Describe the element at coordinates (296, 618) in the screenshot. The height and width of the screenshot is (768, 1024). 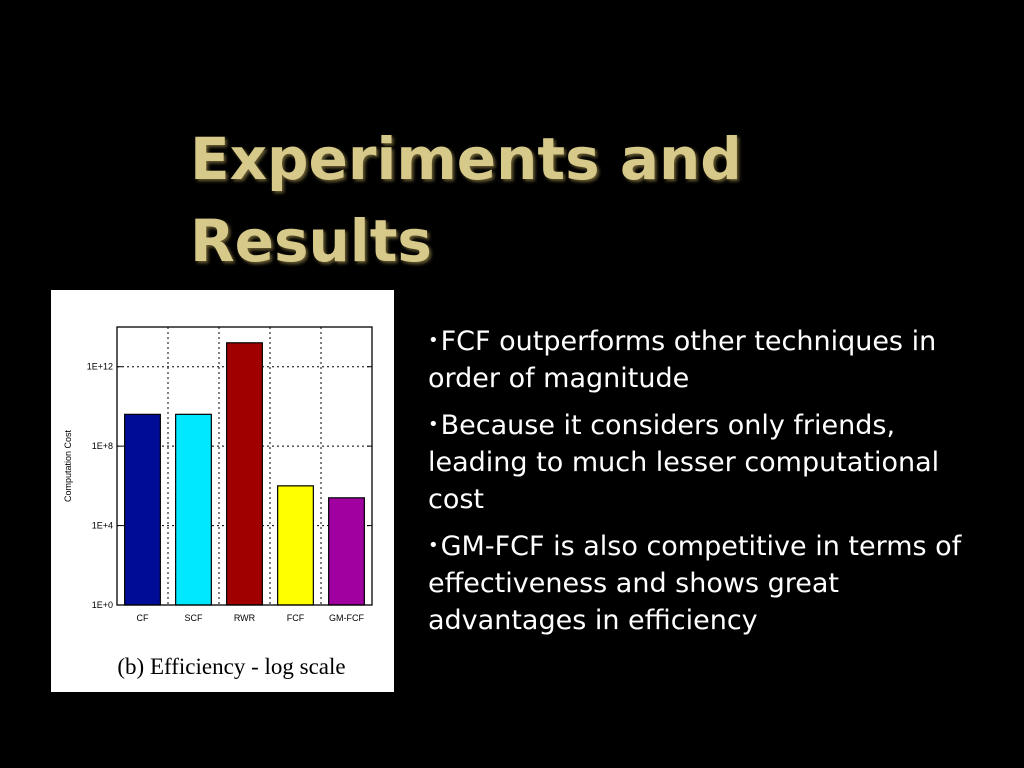
I see `x-tick-label: FCF` at that location.